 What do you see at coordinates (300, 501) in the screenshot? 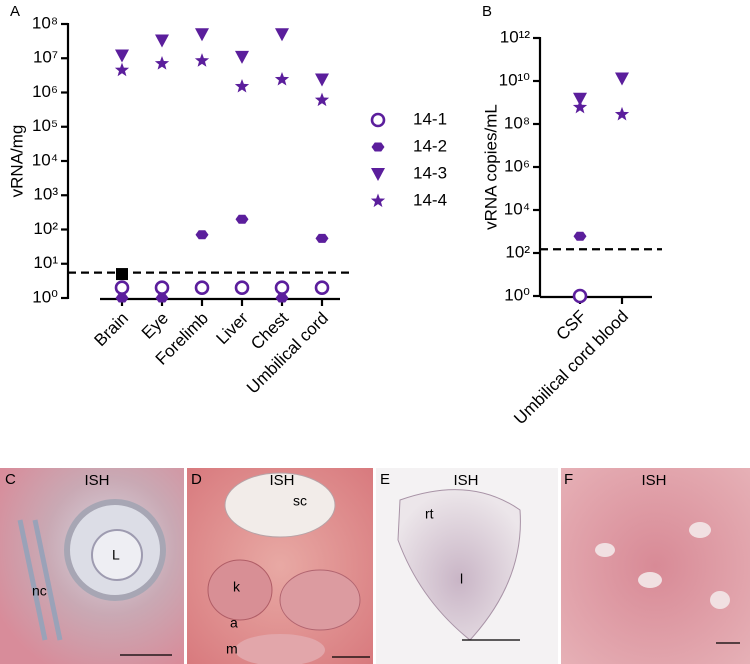
I see `image-label: sc` at bounding box center [300, 501].